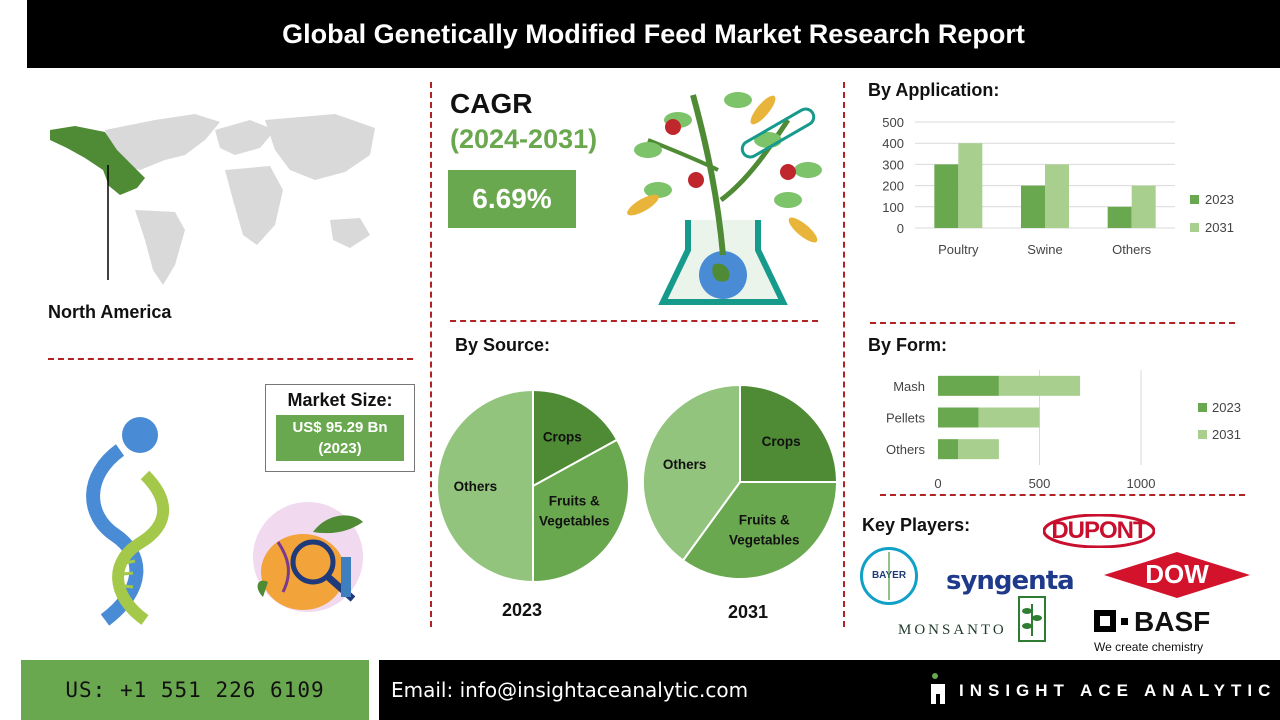 The height and width of the screenshot is (720, 1280). What do you see at coordinates (1039, 385) in the screenshot?
I see `form-bar-mash-2031` at bounding box center [1039, 385].